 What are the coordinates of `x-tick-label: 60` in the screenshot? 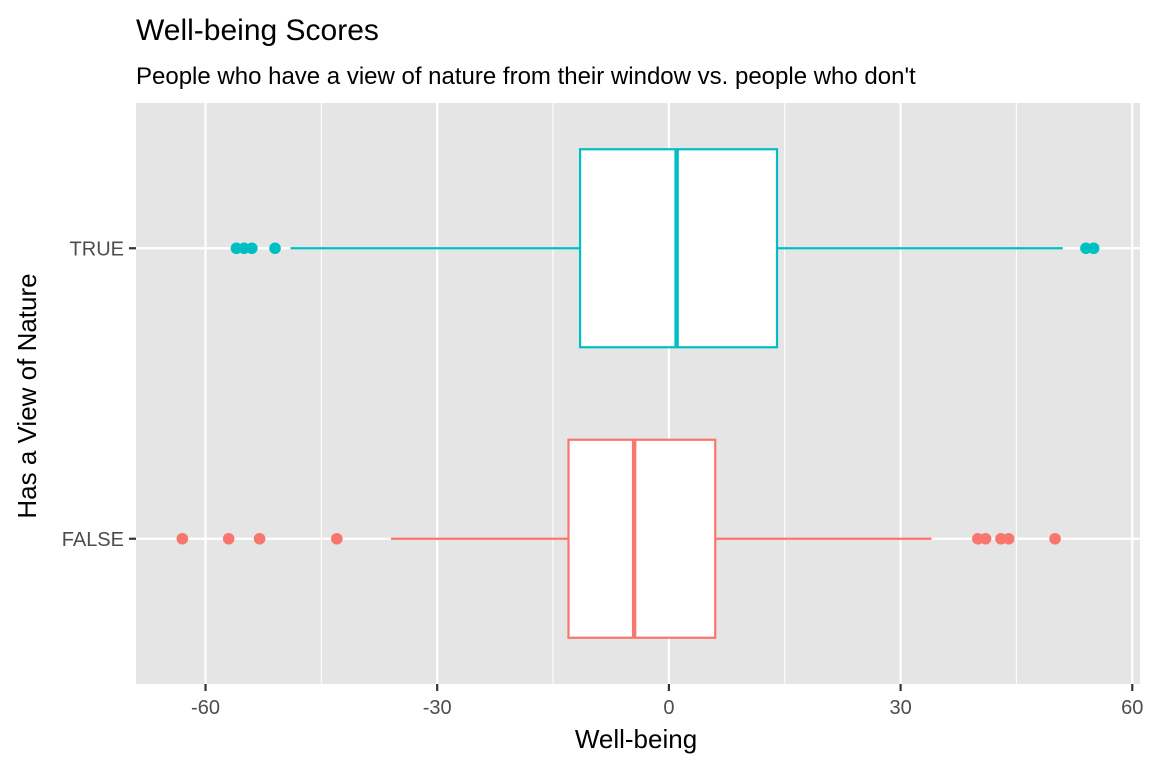 It's located at (1132, 708).